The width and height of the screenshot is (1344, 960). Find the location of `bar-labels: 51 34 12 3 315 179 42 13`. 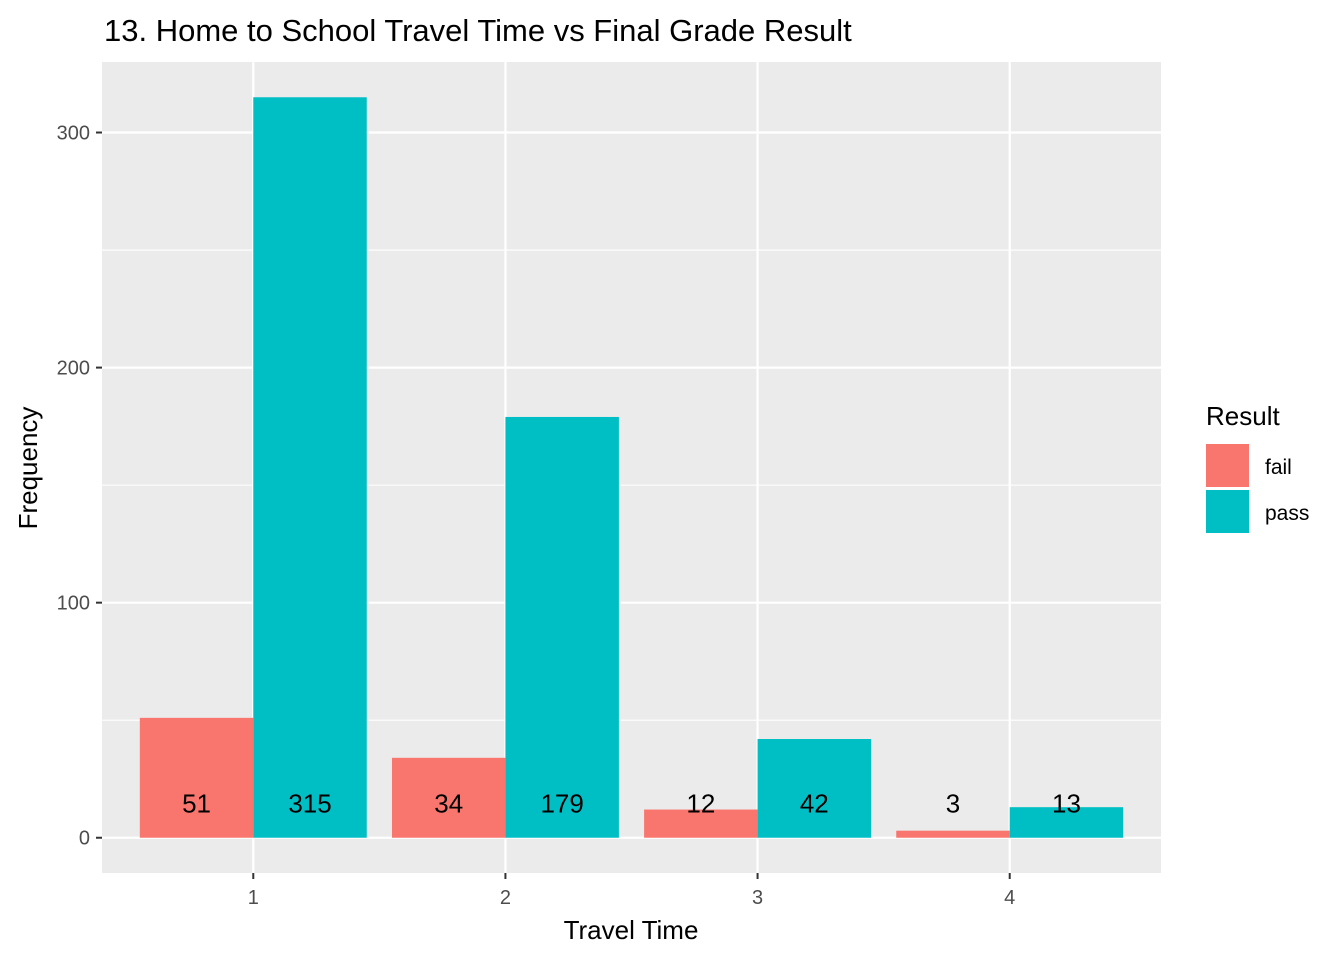

bar-labels: 51 34 12 3 315 179 42 13 is located at coordinates (631, 804).